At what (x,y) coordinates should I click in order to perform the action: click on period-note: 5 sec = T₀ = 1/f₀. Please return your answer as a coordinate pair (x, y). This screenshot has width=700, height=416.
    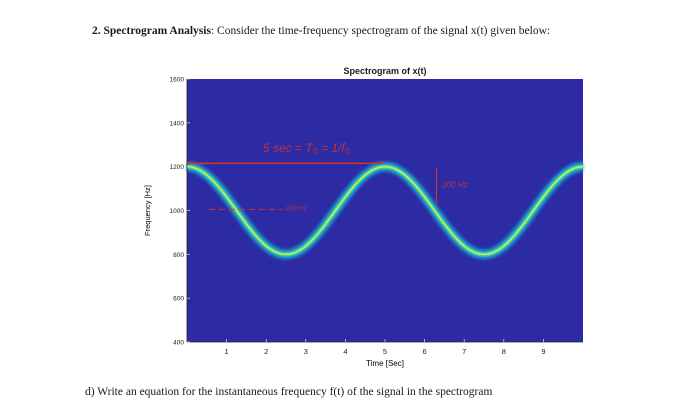
    Looking at the image, I should click on (306, 148).